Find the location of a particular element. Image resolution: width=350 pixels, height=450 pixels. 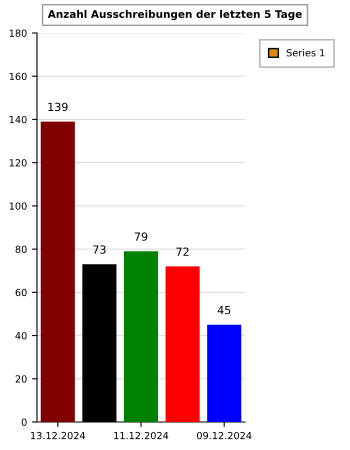

text: Series 1 is located at coordinates (305, 52).